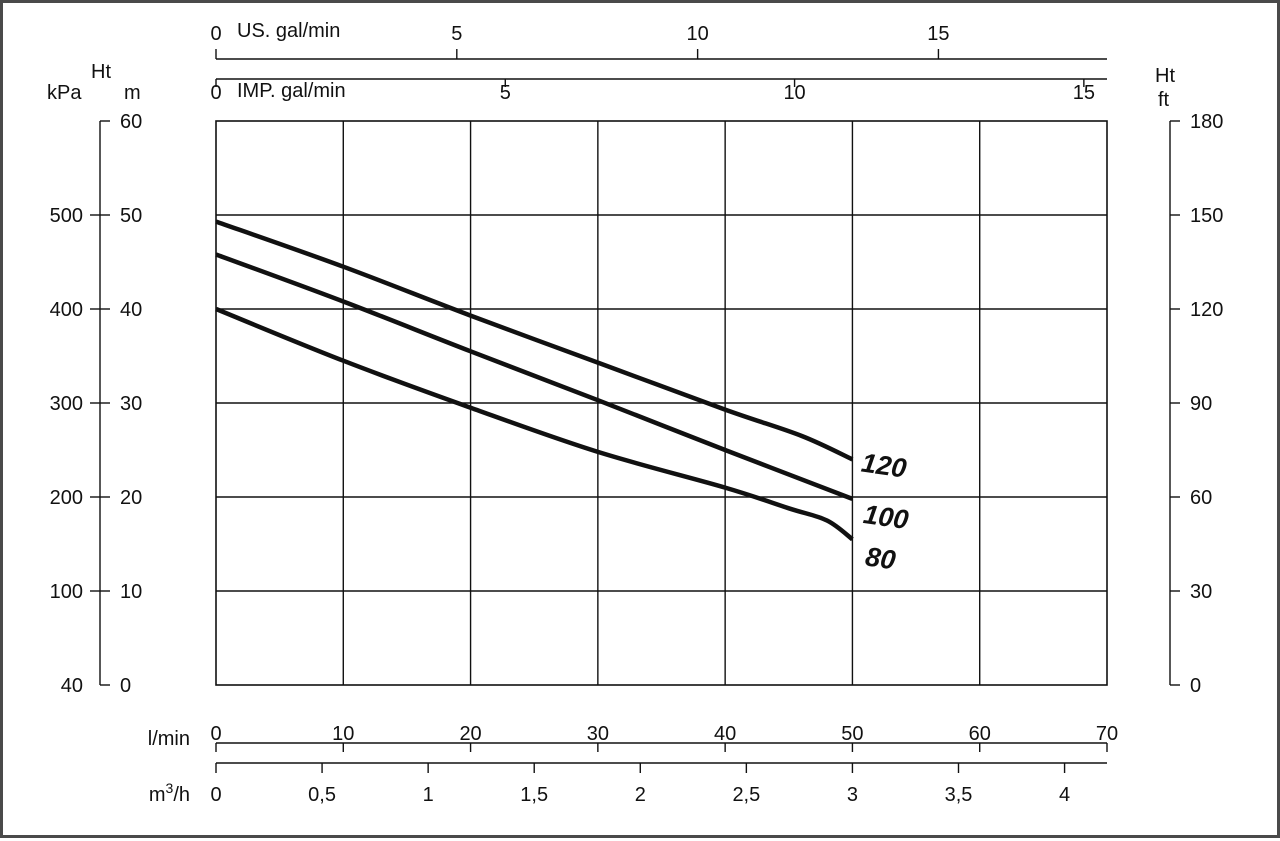 This screenshot has width=1280, height=841. I want to click on series-label-120: 120, so click(884, 466).